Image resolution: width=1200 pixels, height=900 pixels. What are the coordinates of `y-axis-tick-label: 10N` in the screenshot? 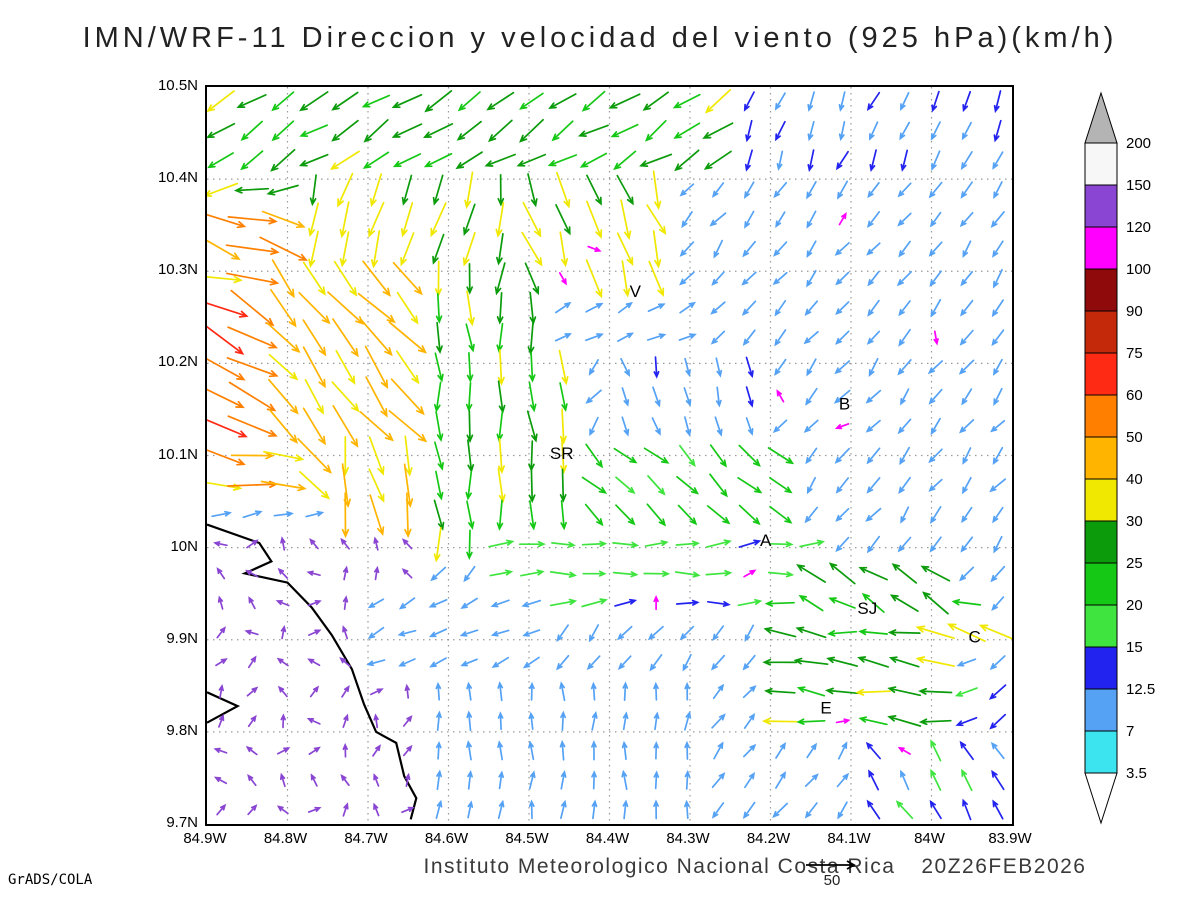 It's located at (184, 546).